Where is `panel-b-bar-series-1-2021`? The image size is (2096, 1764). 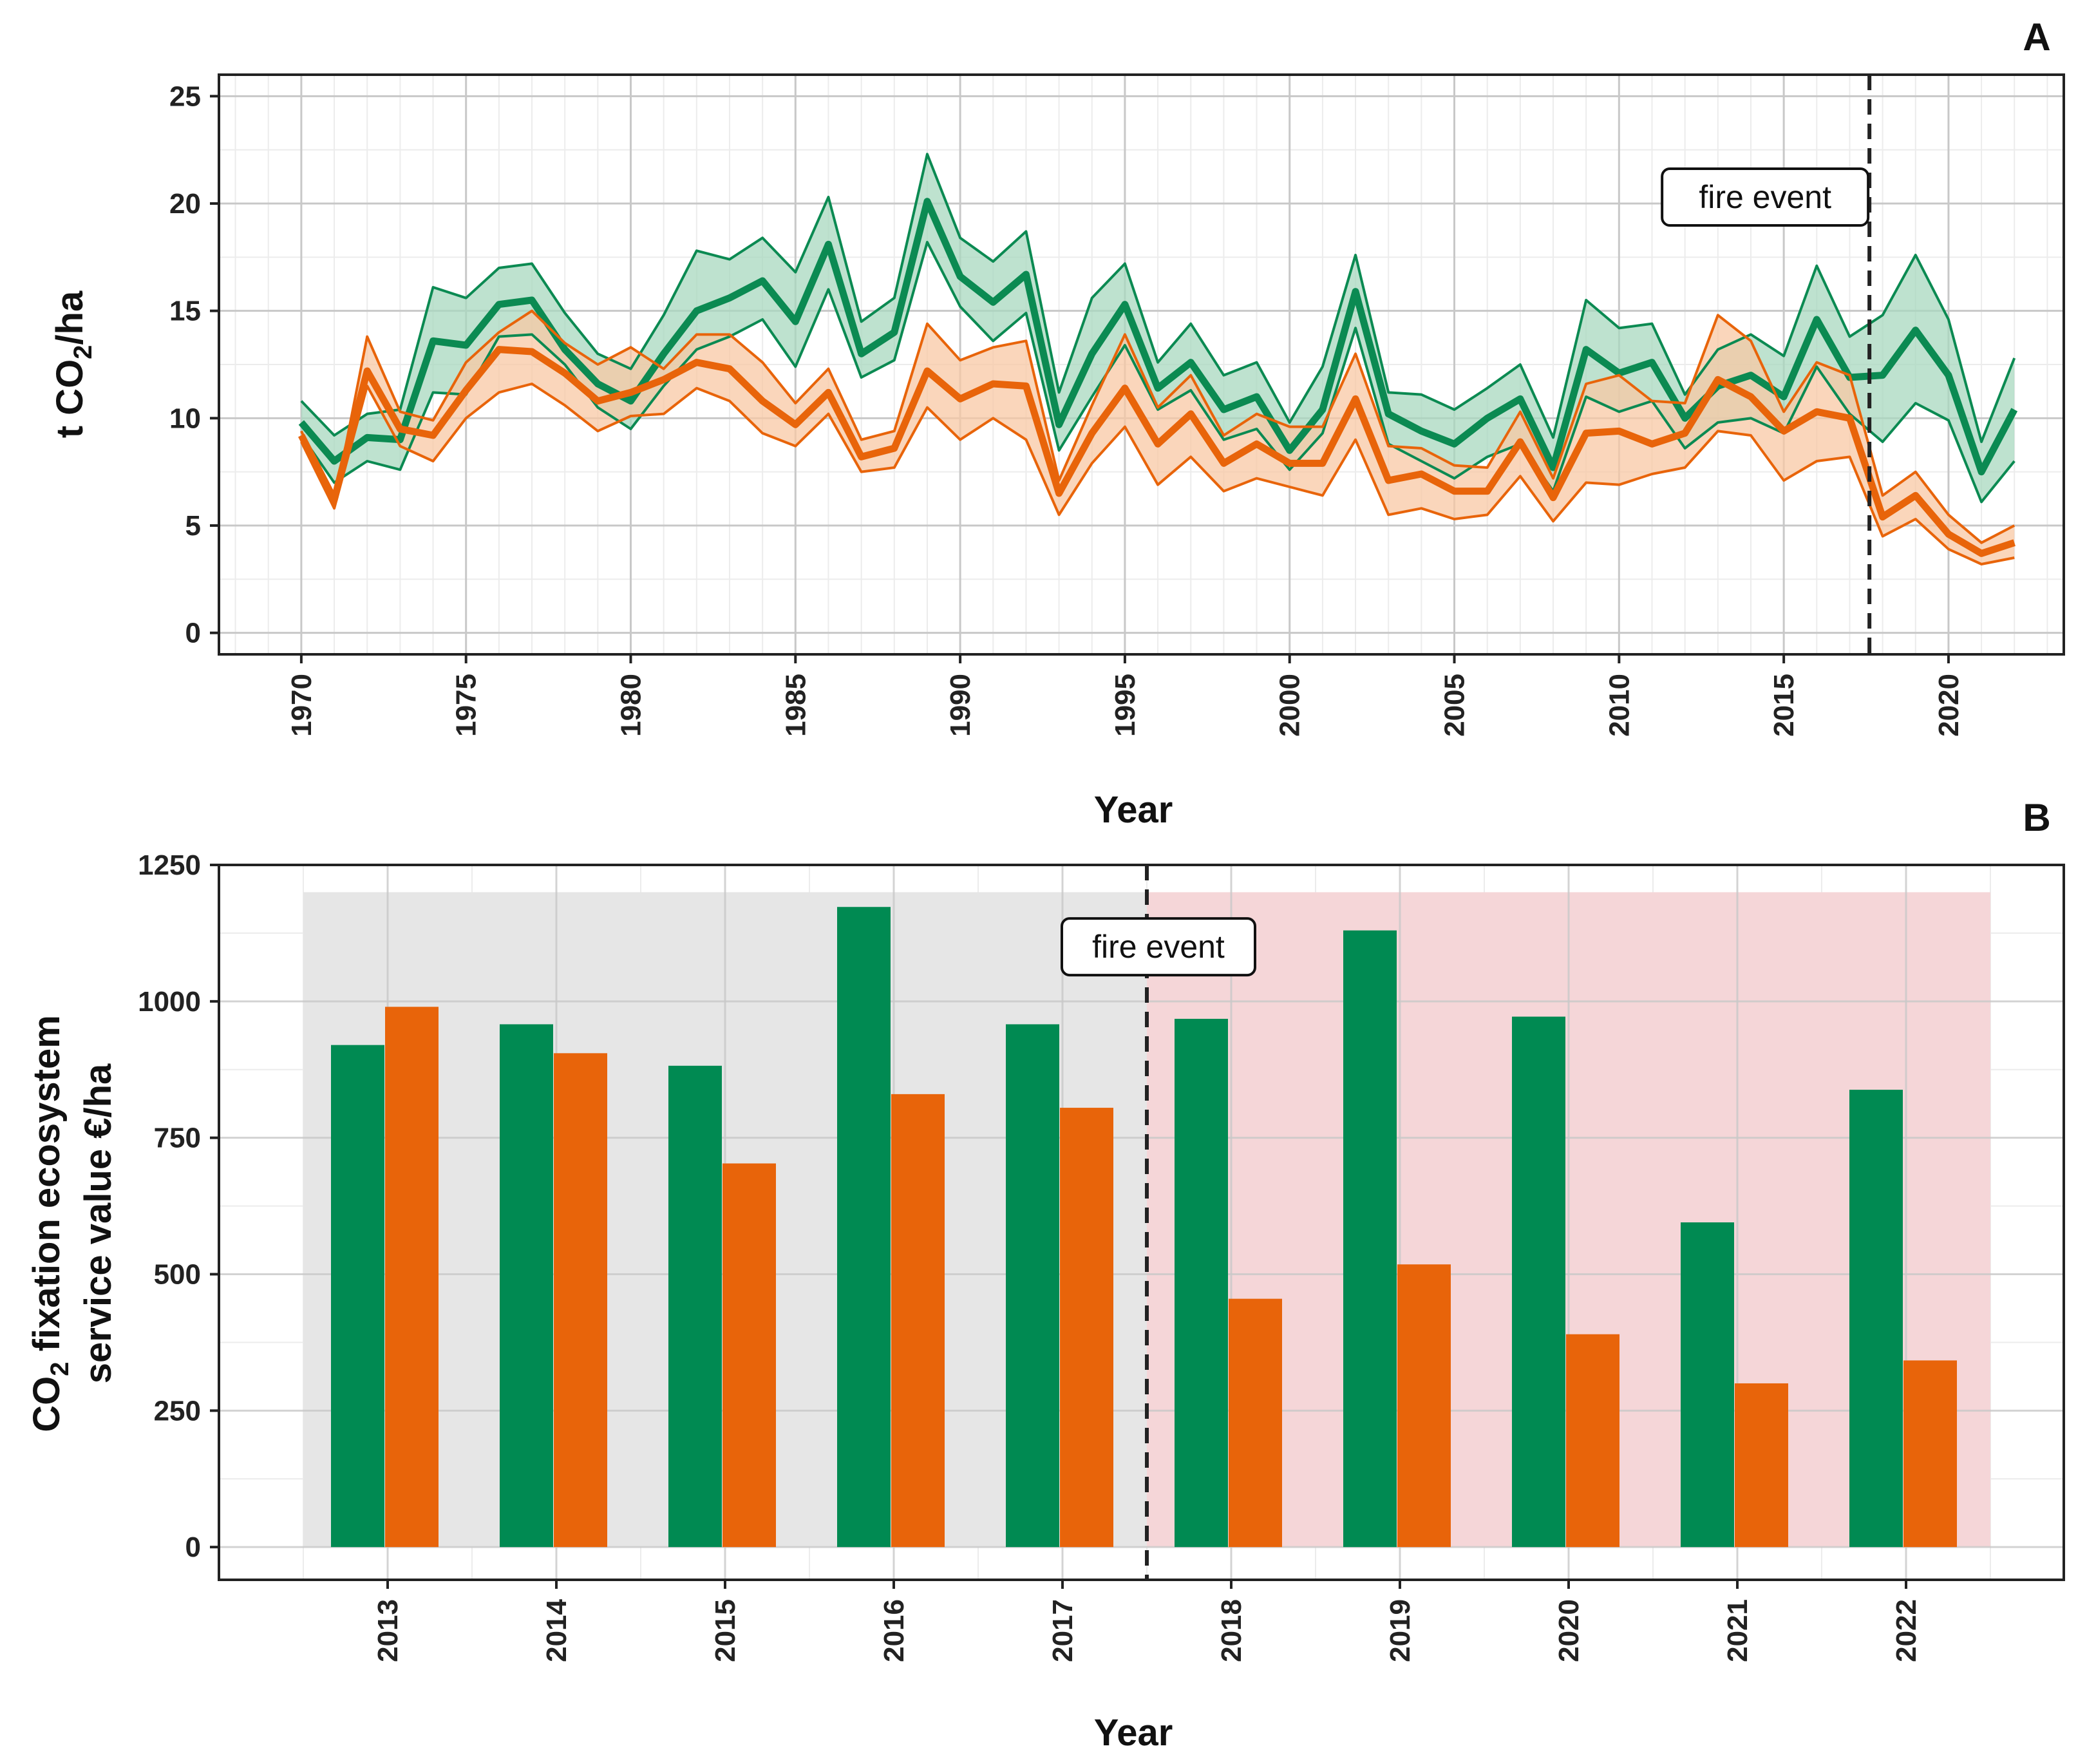 panel-b-bar-series-1-2021 is located at coordinates (1707, 1385).